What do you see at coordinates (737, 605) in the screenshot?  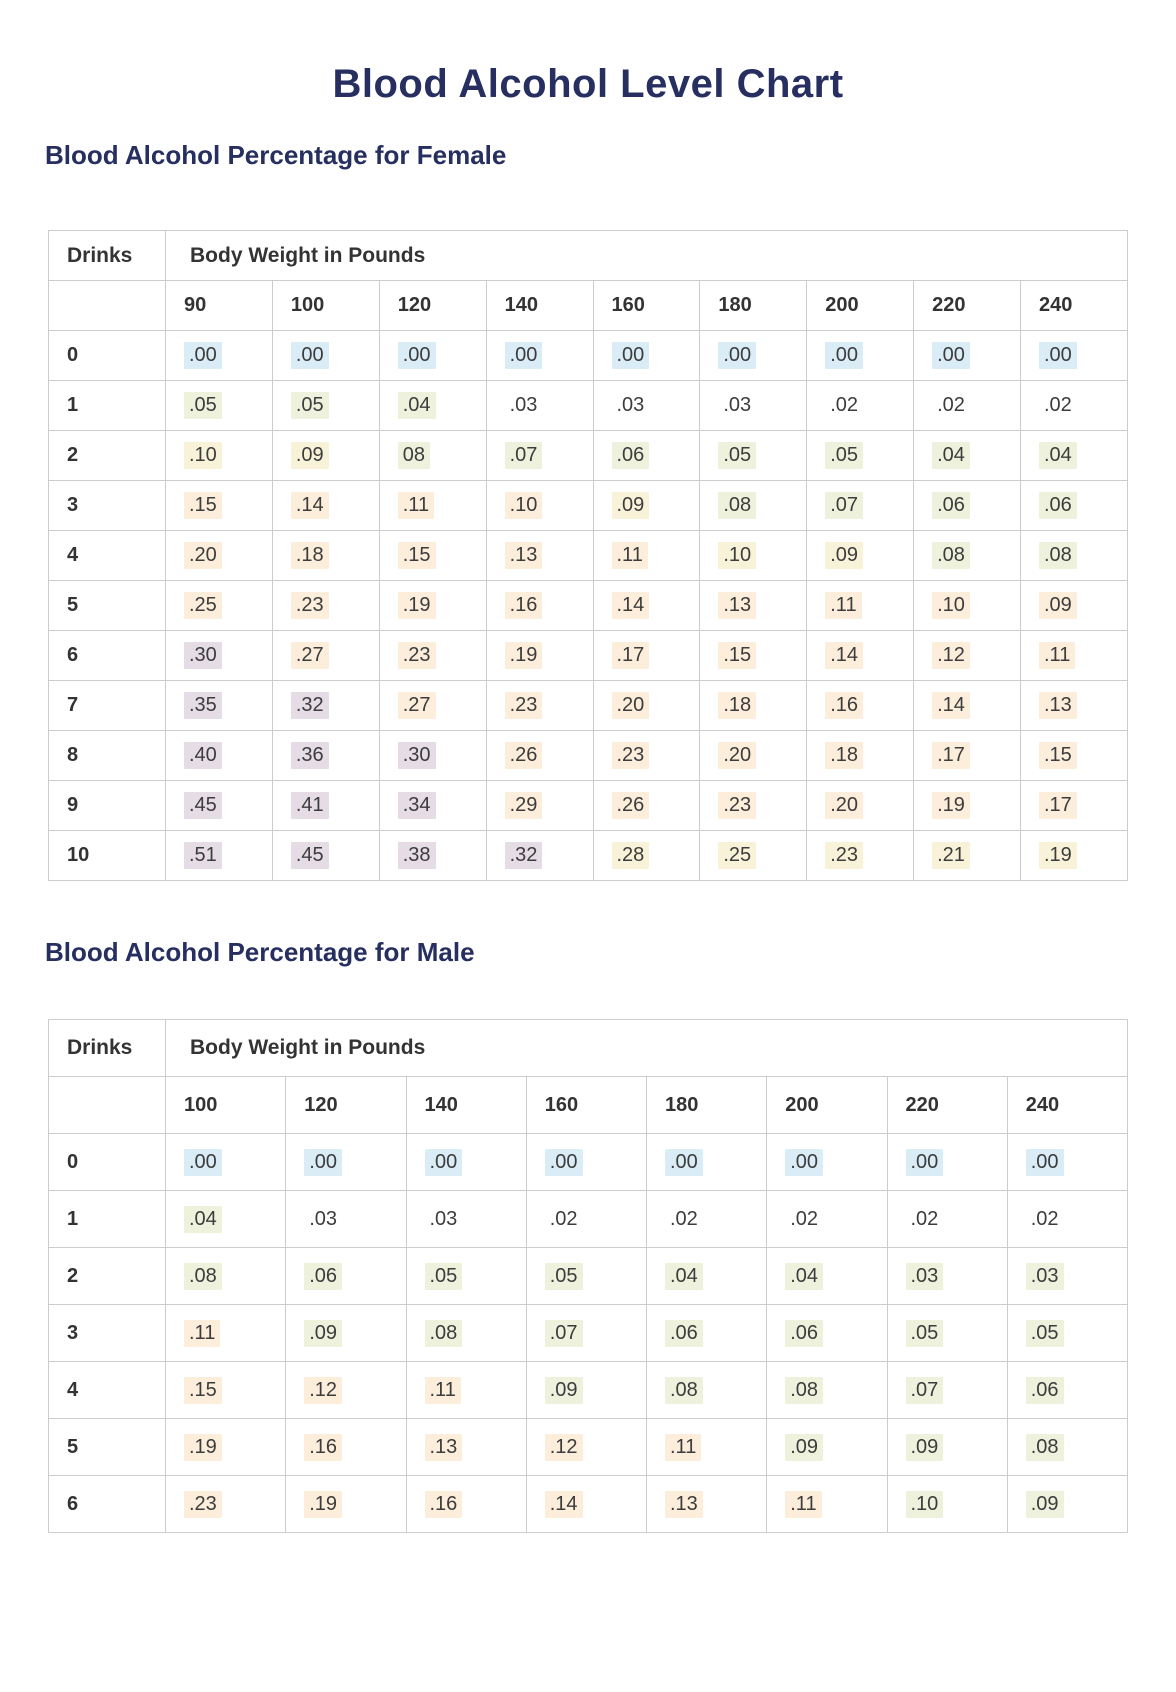 I see `bac-value-highlight: .13` at bounding box center [737, 605].